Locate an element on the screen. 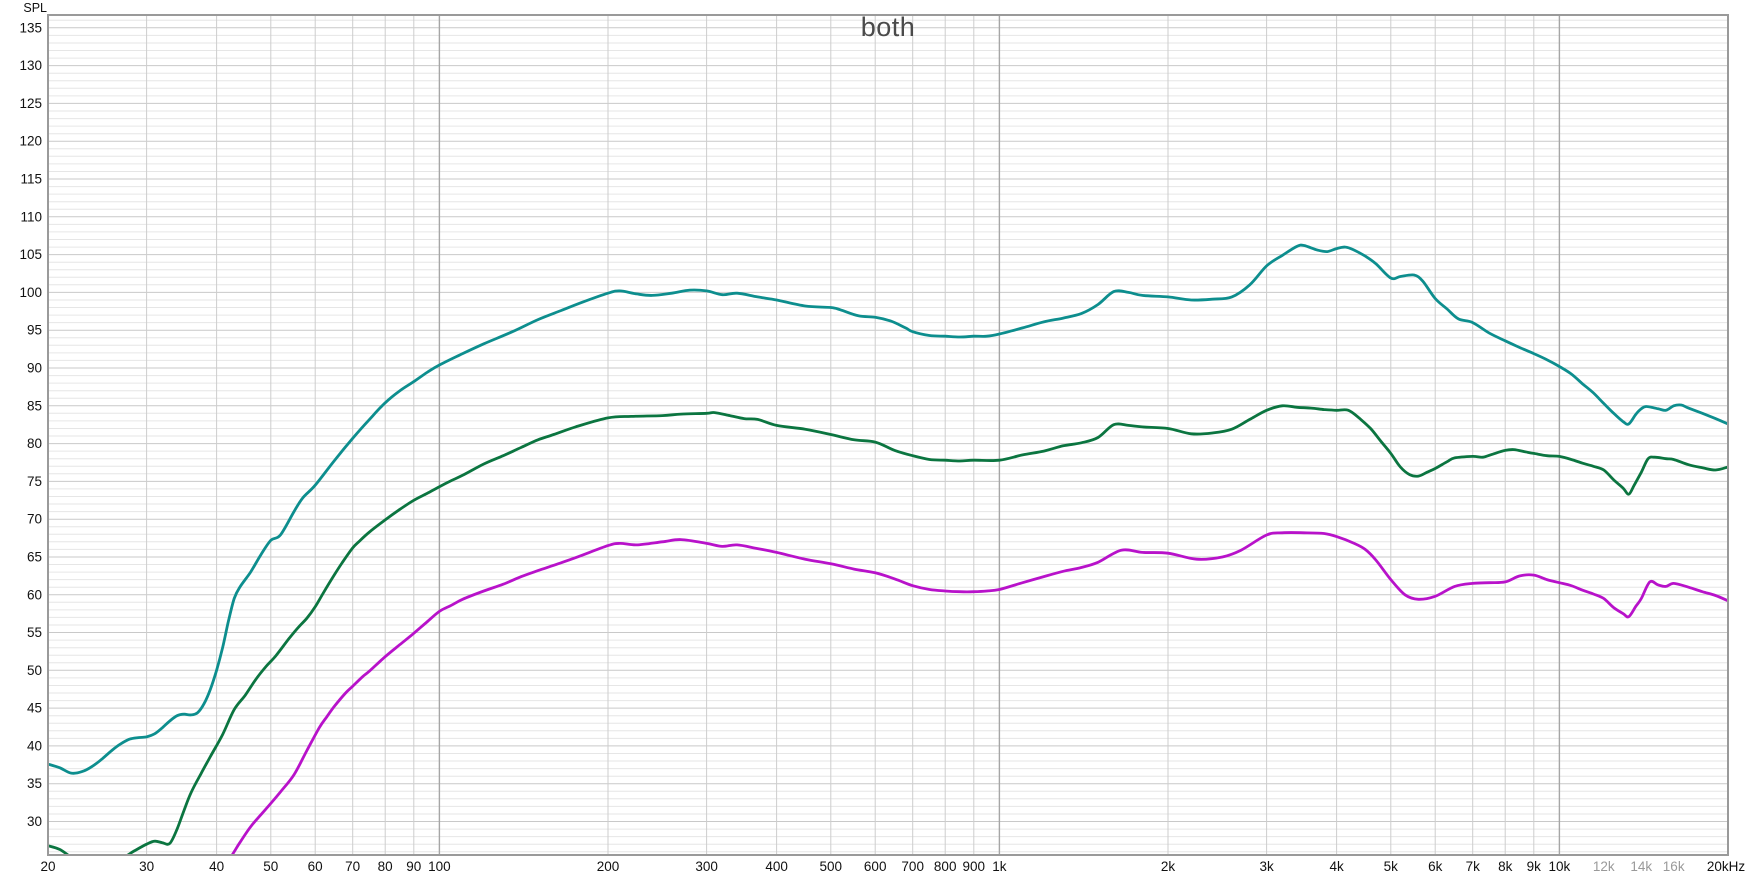 Image resolution: width=1752 pixels, height=879 pixels. x-tick-label: 700 is located at coordinates (912, 866).